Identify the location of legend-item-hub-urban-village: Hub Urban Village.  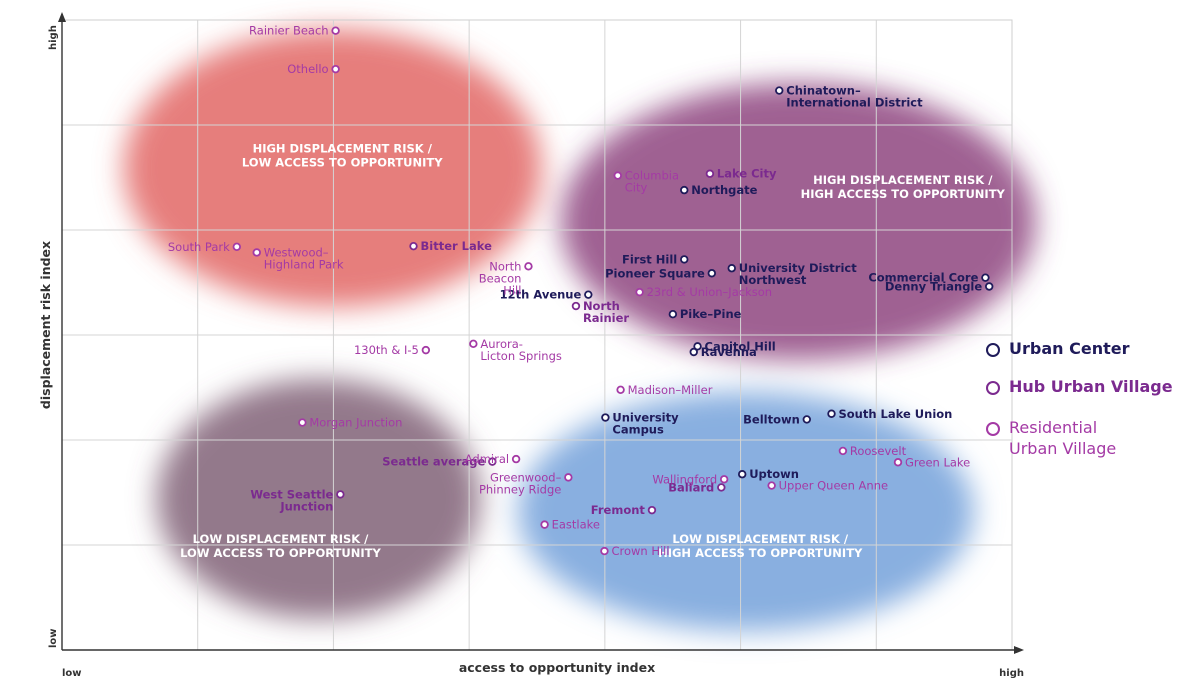
(1087, 386).